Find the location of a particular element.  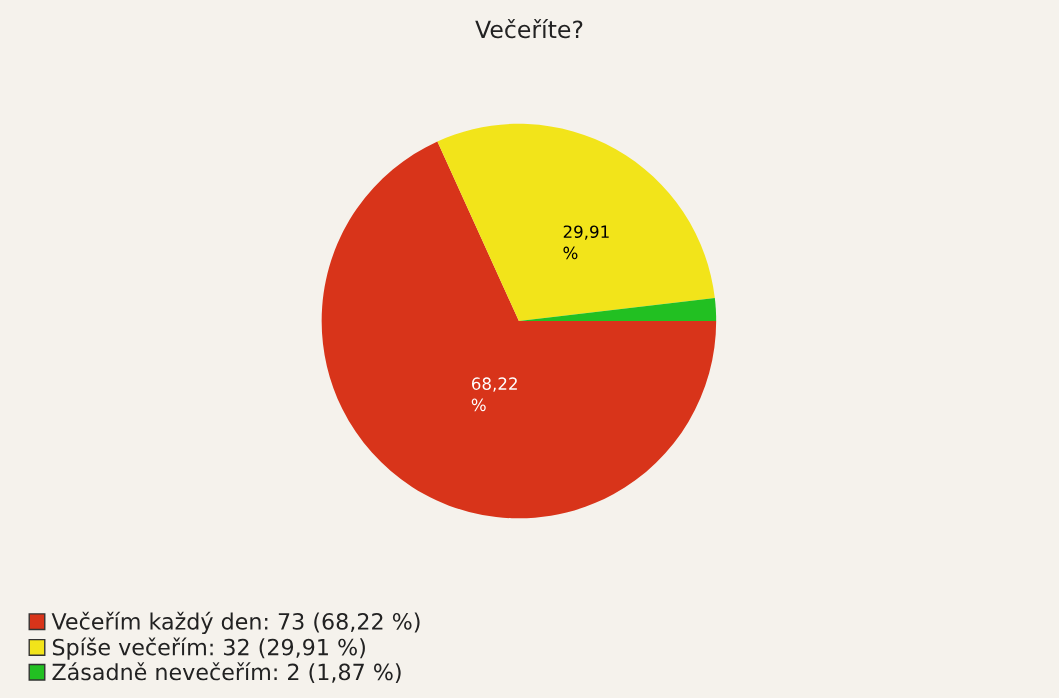

data-label: 29,91 % is located at coordinates (586, 242).